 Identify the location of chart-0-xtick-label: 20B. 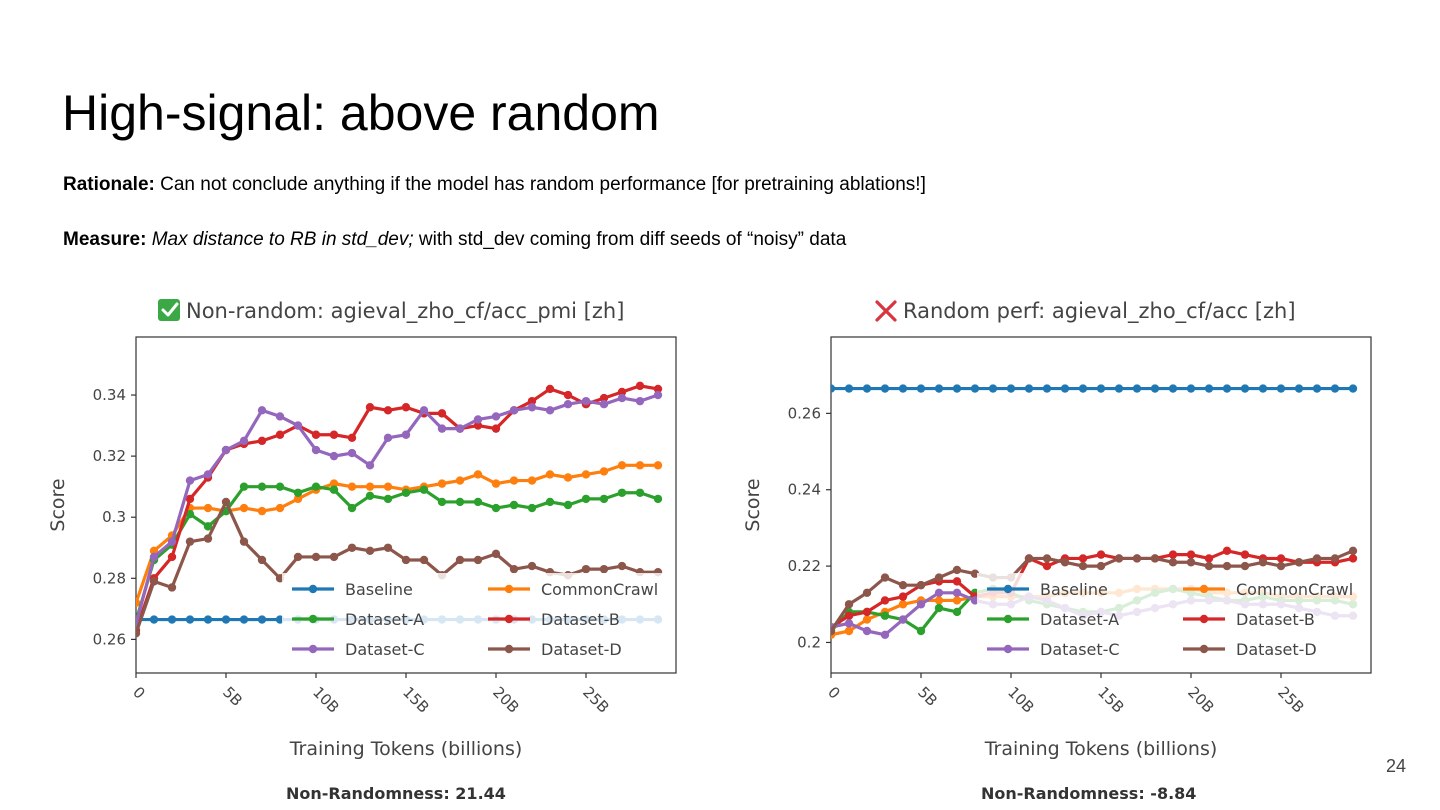
(506, 700).